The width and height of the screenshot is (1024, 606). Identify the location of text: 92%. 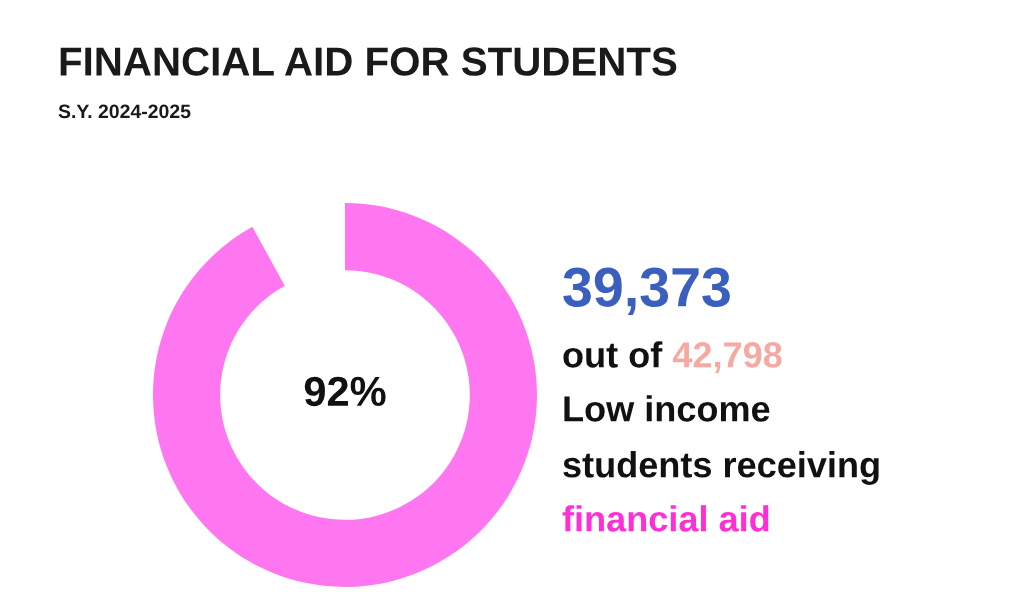
(345, 391).